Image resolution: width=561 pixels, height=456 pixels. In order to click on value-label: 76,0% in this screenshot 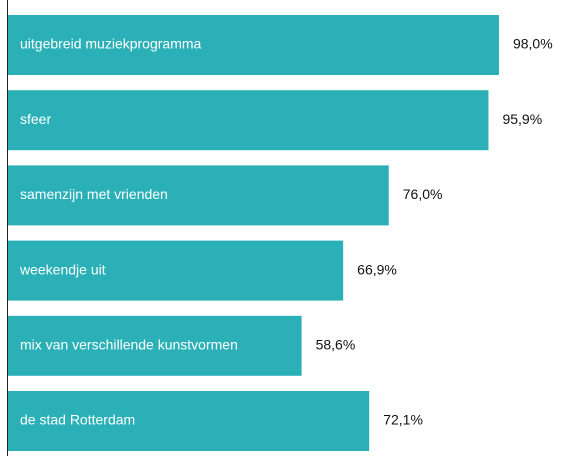, I will do `click(423, 194)`.